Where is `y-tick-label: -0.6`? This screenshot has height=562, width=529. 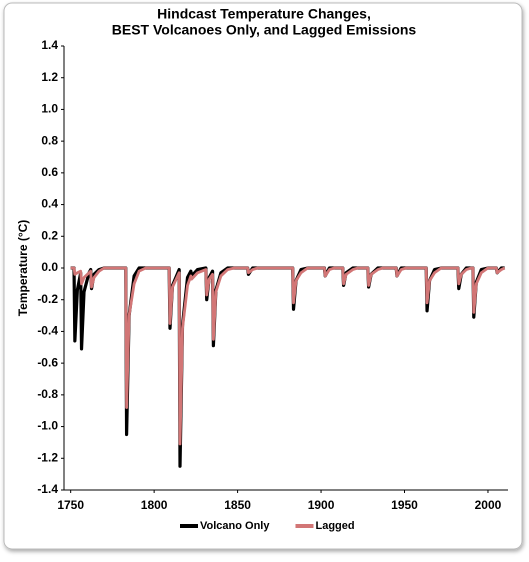 y-tick-label: -0.6 is located at coordinates (47, 362).